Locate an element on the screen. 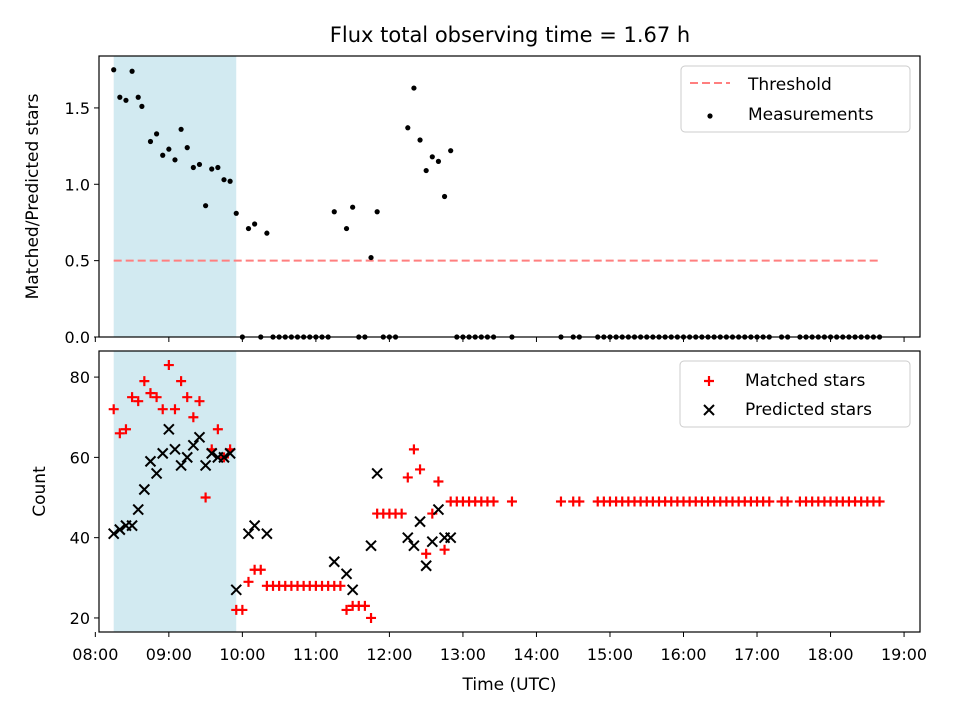 Image resolution: width=960 pixels, height=720 pixels. x-tick-label: 12:00 is located at coordinates (389, 654).